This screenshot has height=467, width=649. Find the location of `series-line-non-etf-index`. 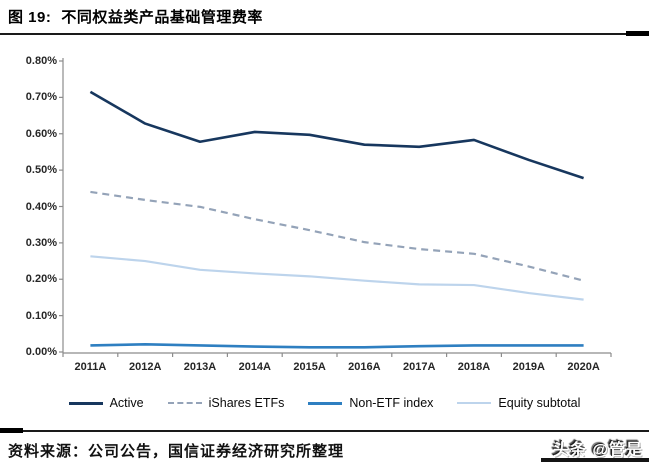

series-line-non-etf-index is located at coordinates (337, 346).